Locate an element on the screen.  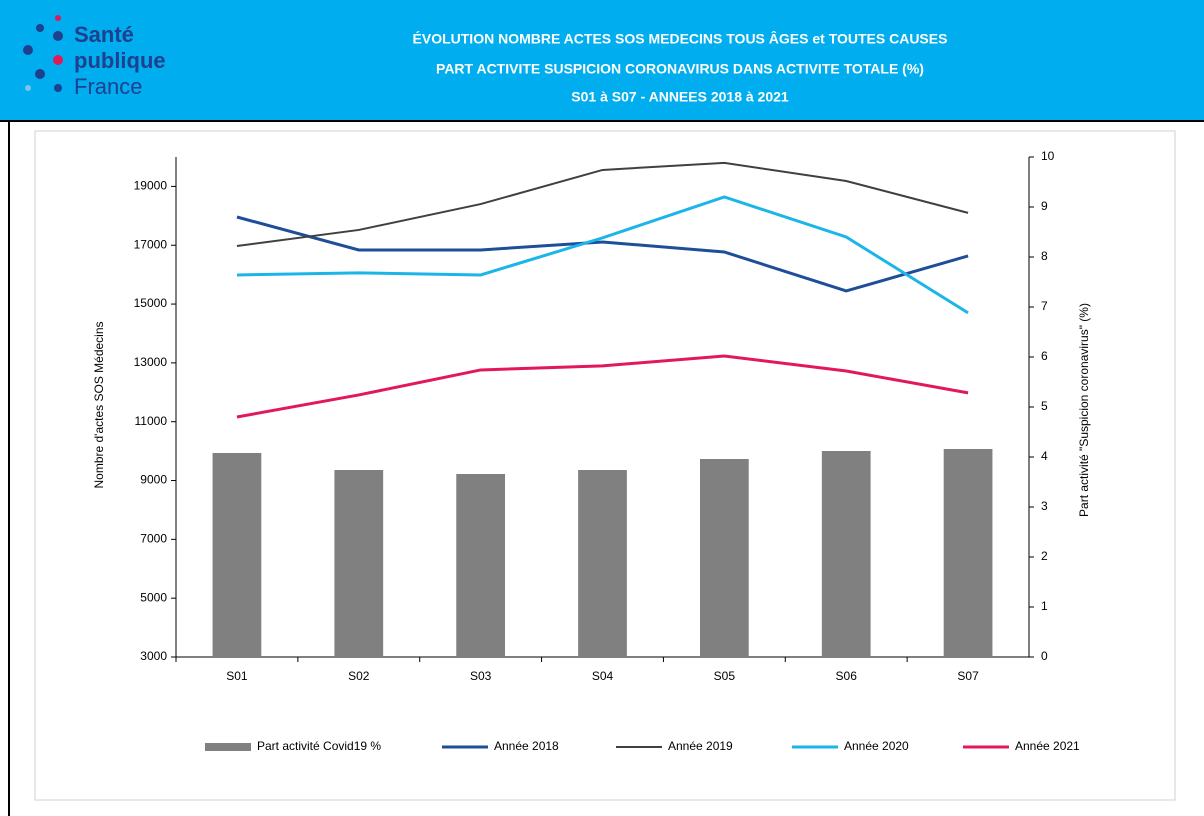
y-tick-label: 3000 is located at coordinates (153, 656).